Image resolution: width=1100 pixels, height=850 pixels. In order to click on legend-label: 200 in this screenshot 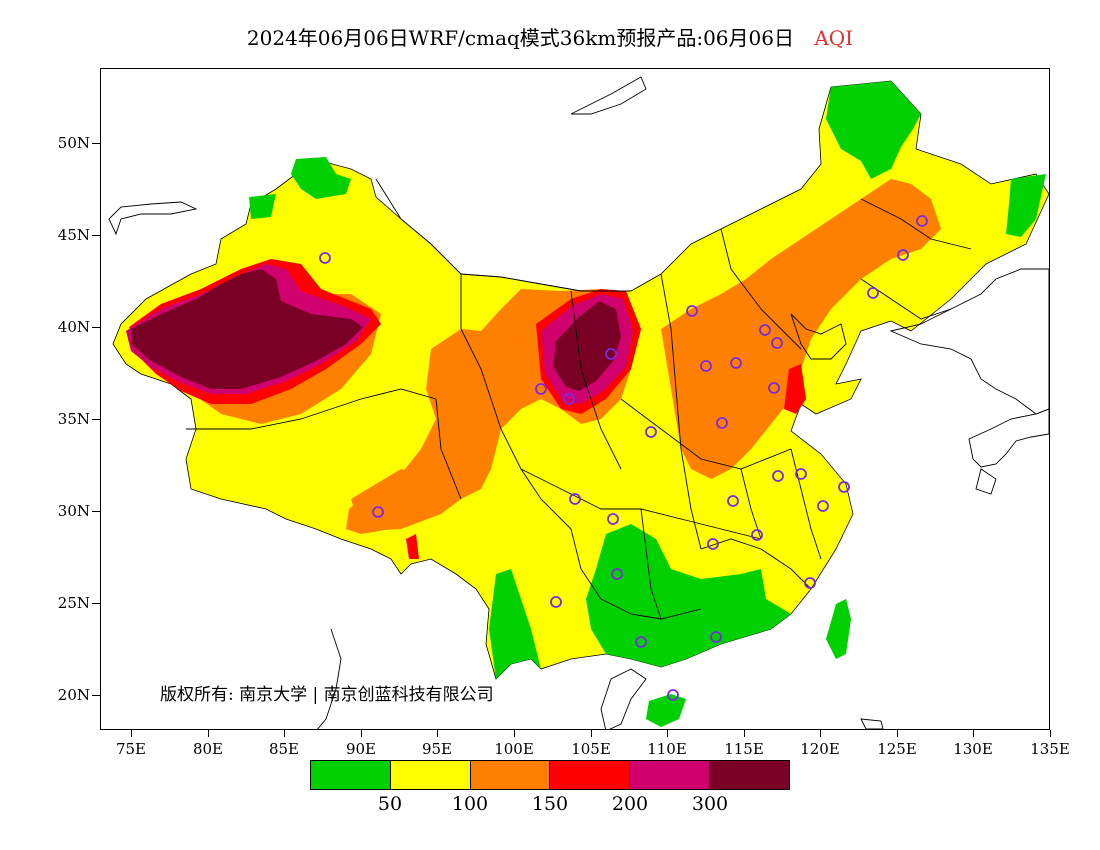, I will do `click(630, 804)`.